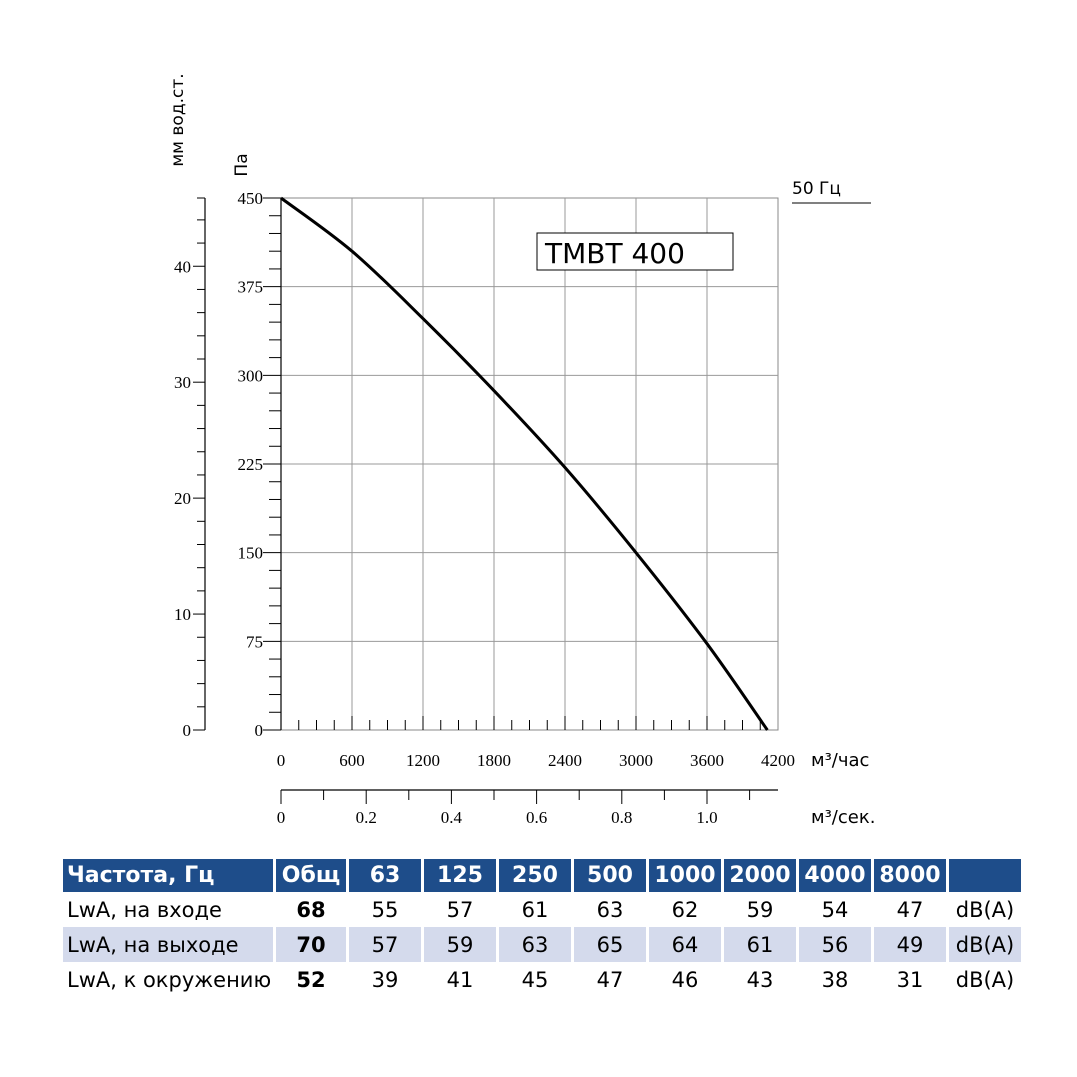 Image resolution: width=1077 pixels, height=1077 pixels. I want to click on header-500: 500, so click(610, 875).